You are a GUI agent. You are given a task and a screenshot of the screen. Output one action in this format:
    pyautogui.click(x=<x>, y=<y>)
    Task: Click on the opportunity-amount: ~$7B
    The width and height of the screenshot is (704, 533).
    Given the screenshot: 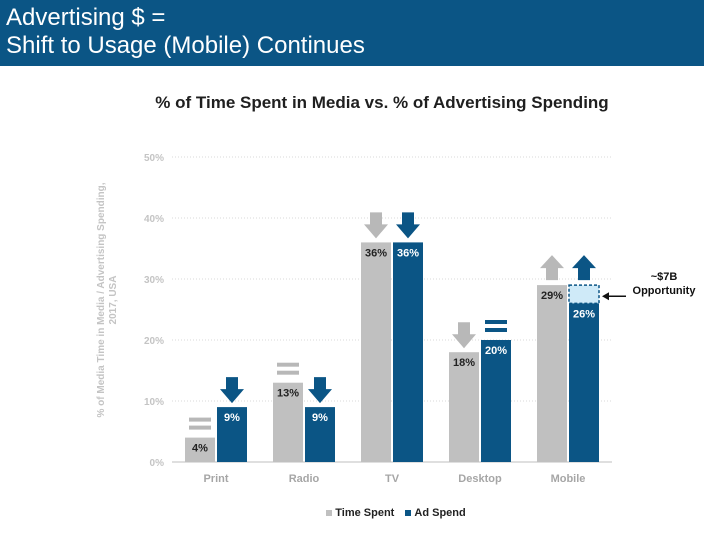 What is the action you would take?
    pyautogui.click(x=664, y=277)
    